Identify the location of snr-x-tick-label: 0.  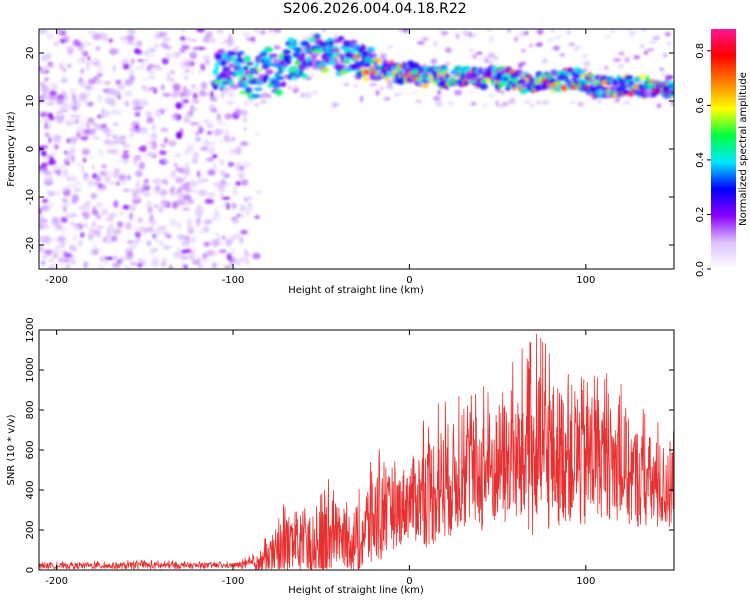
(409, 581).